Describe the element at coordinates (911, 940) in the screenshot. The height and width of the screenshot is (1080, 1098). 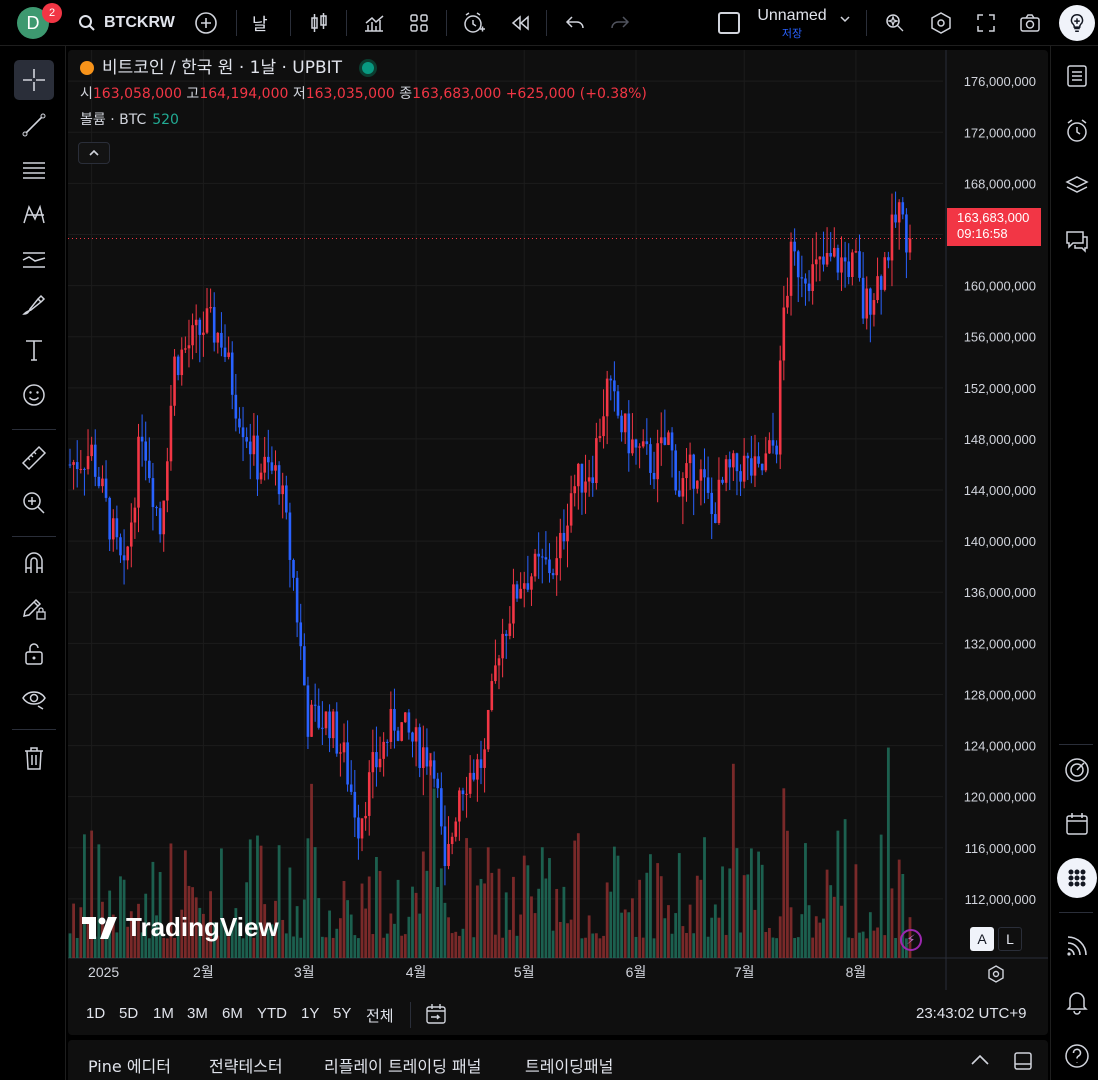
I see `lightning-icon: ⚡` at that location.